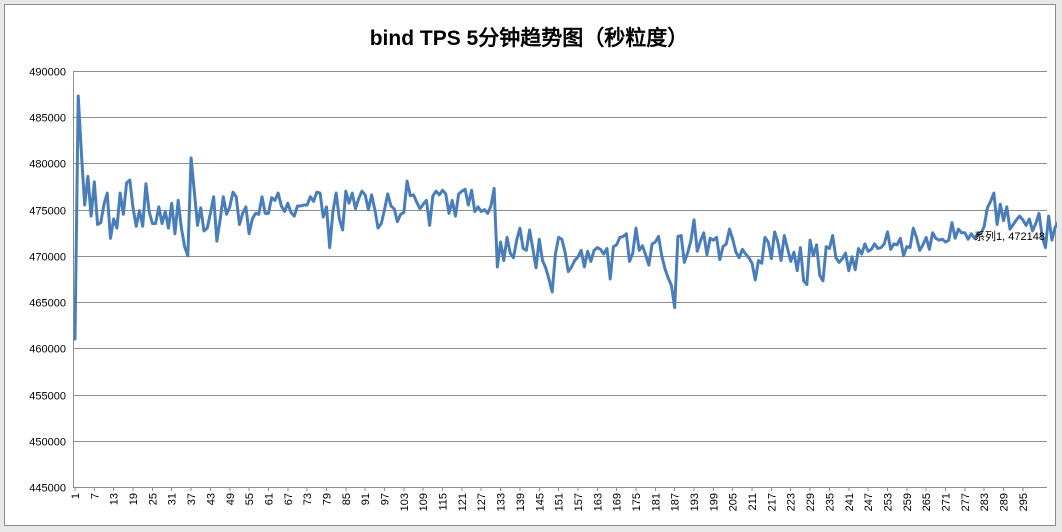 This screenshot has width=1062, height=532. Describe the element at coordinates (76, 496) in the screenshot. I see `x-tick-label: 1` at that location.